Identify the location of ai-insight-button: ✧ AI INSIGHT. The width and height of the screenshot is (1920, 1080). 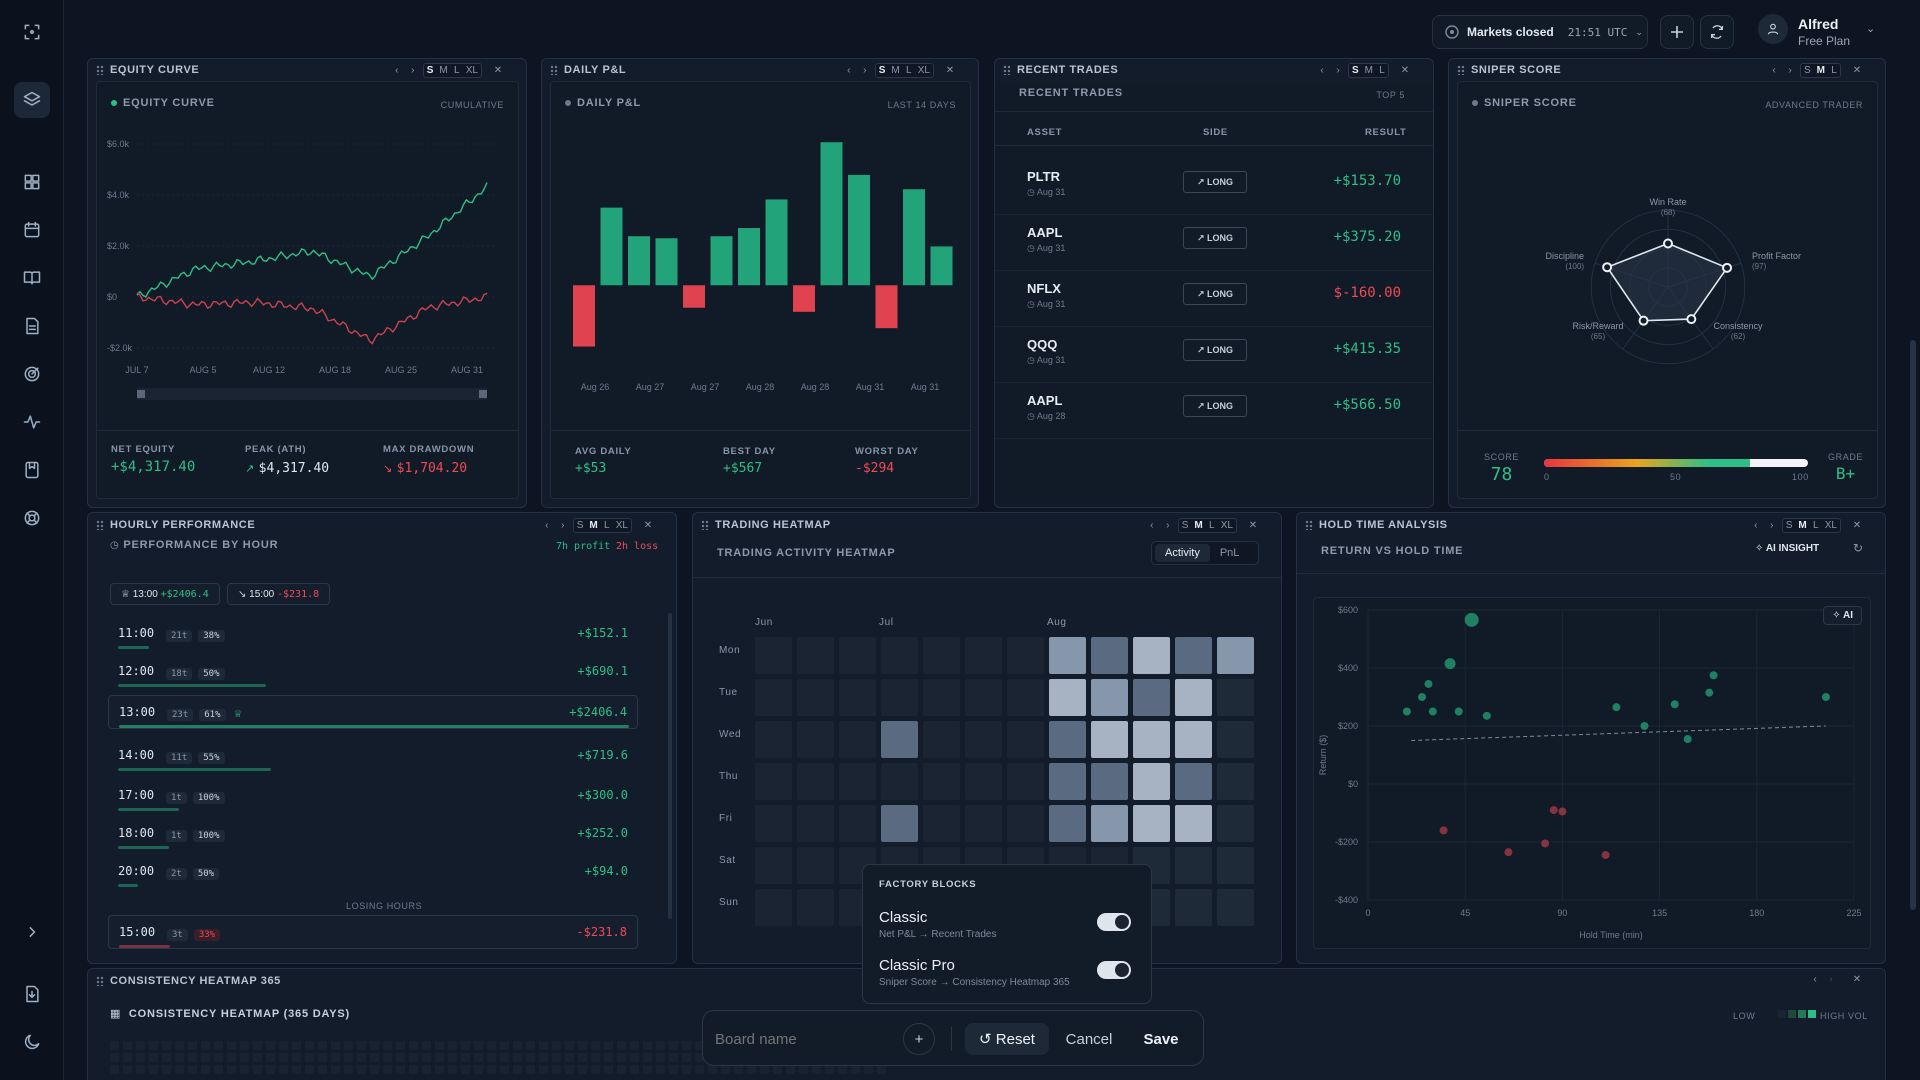
(1787, 548).